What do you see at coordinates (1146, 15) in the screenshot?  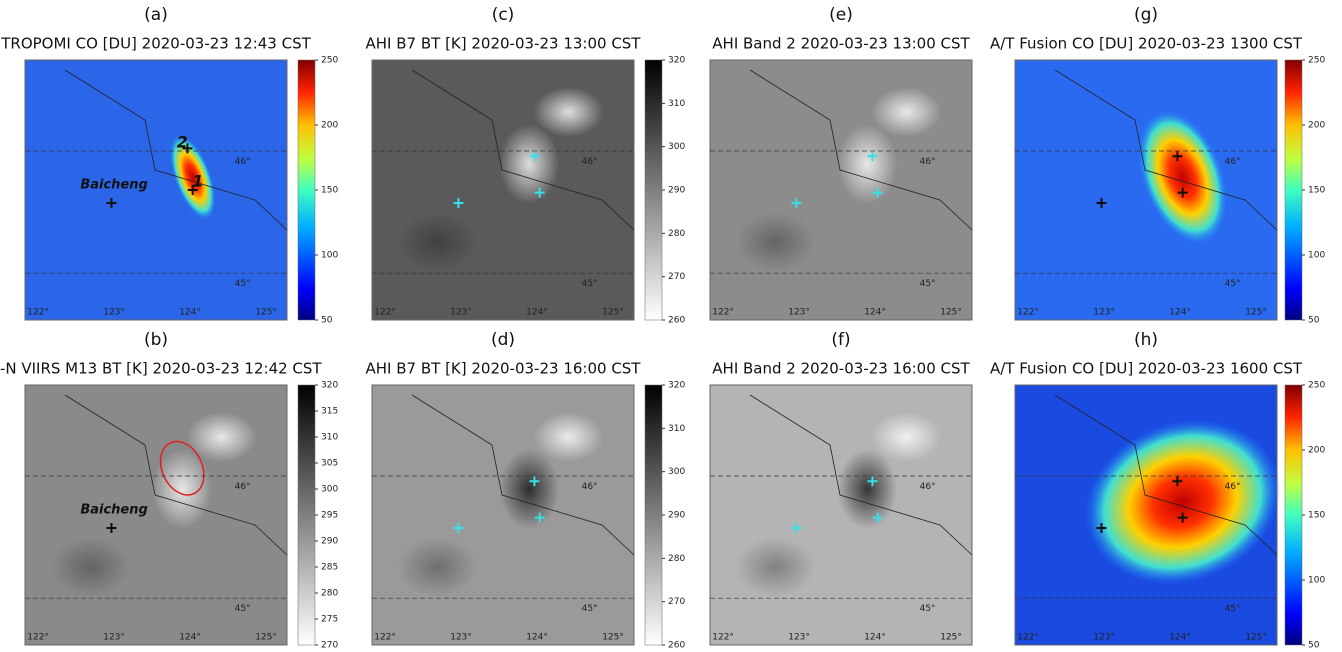 I see `panel-letter: (g)` at bounding box center [1146, 15].